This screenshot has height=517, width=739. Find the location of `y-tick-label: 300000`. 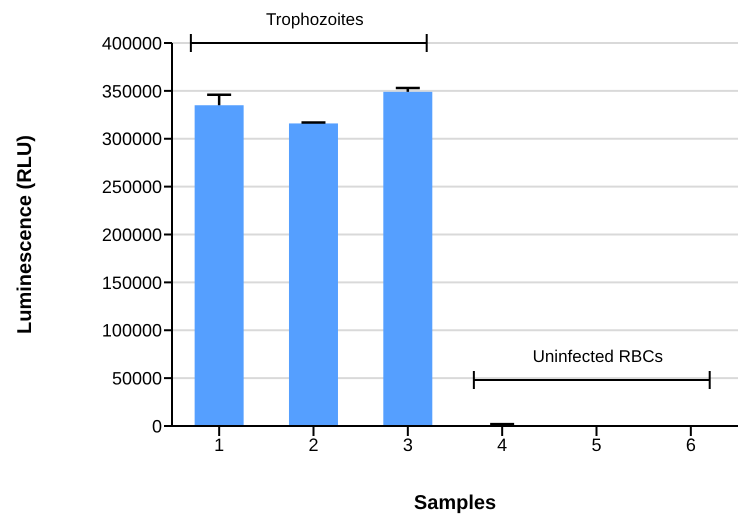

y-tick-label: 300000 is located at coordinates (132, 139).